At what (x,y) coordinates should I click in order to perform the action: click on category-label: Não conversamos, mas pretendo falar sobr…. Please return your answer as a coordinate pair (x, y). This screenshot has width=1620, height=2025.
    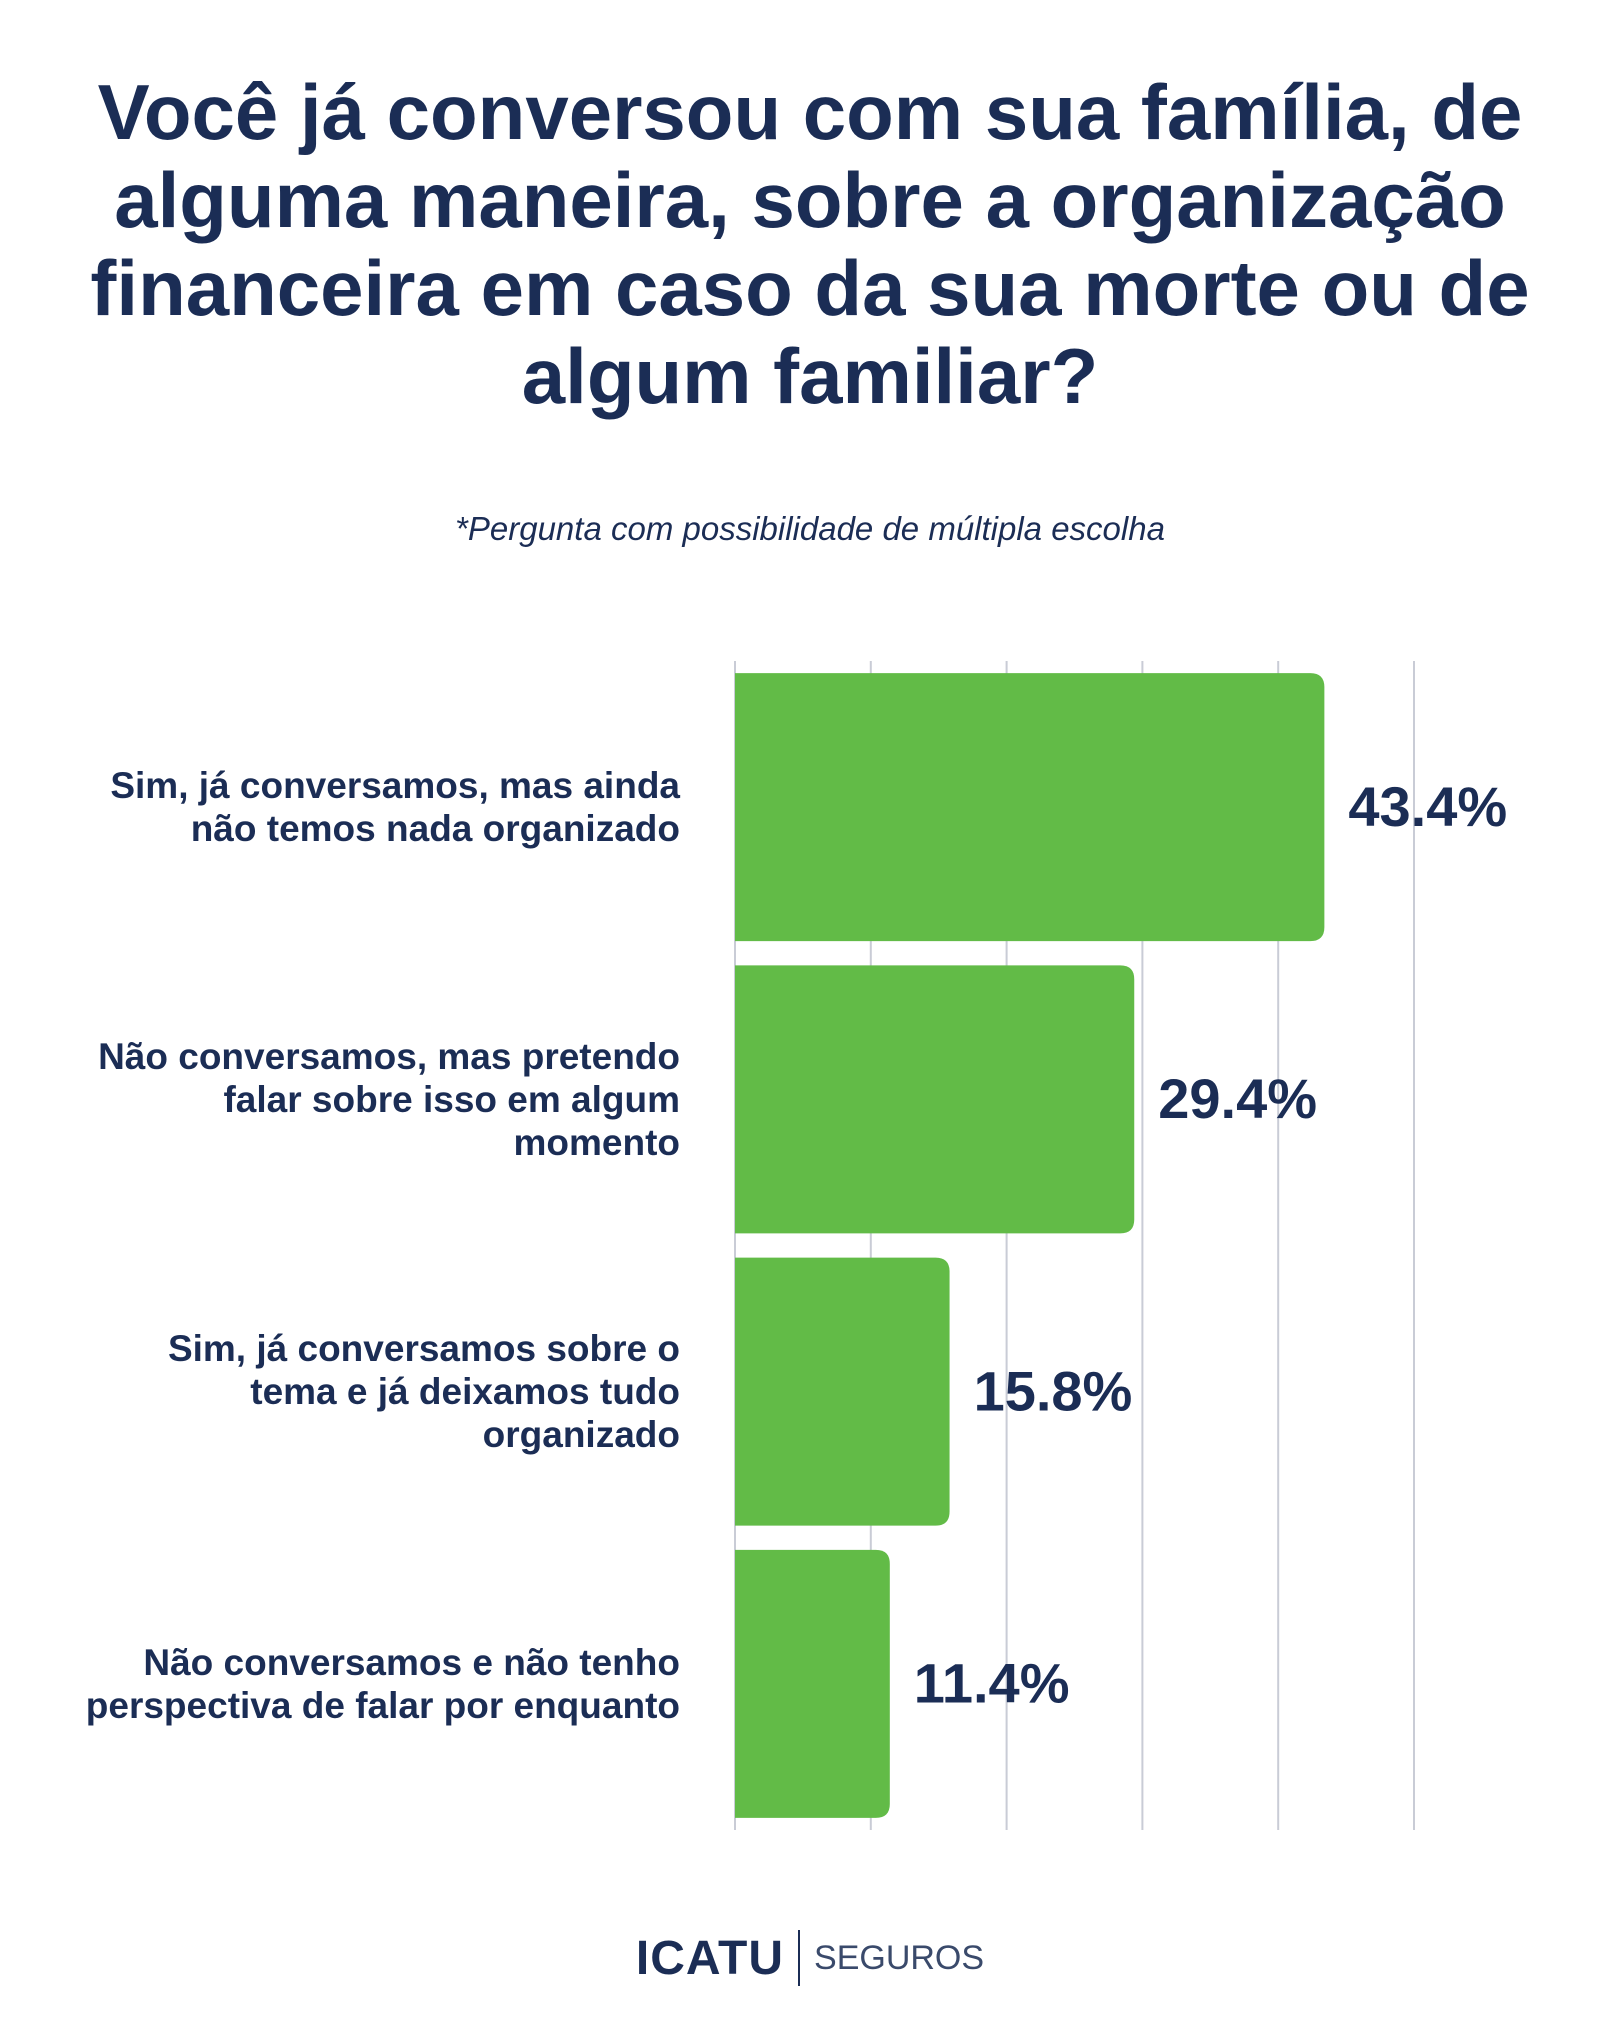
    Looking at the image, I should click on (389, 1099).